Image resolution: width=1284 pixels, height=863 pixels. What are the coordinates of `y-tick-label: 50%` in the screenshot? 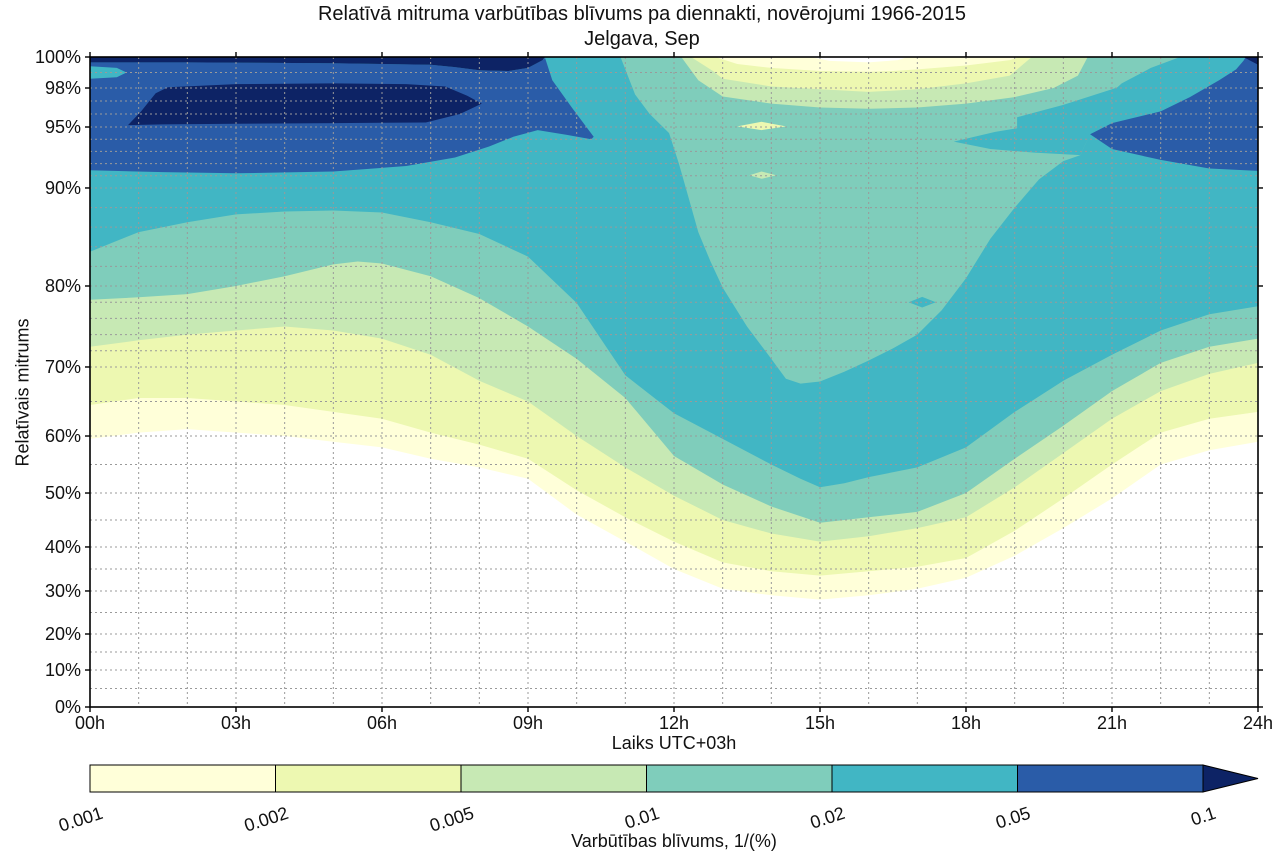 It's located at (63, 493).